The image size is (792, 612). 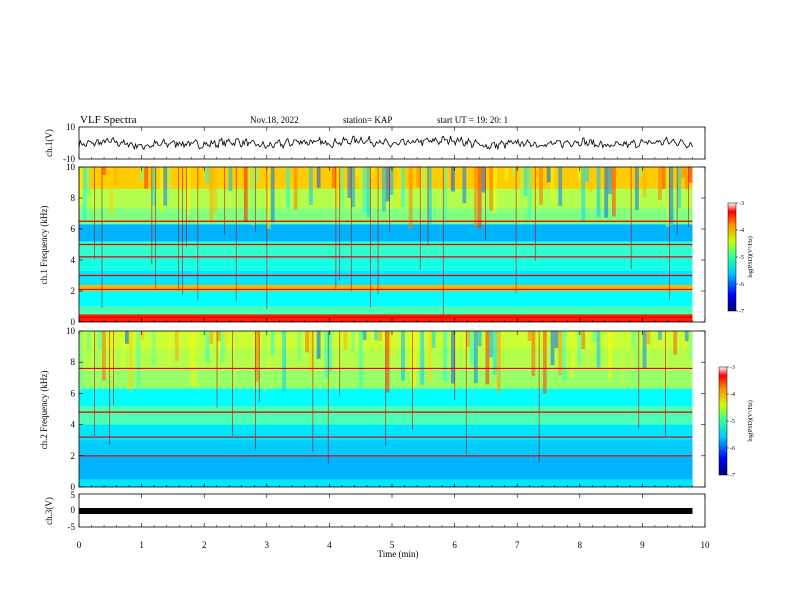 I want to click on xtick-label: 1, so click(x=141, y=545).